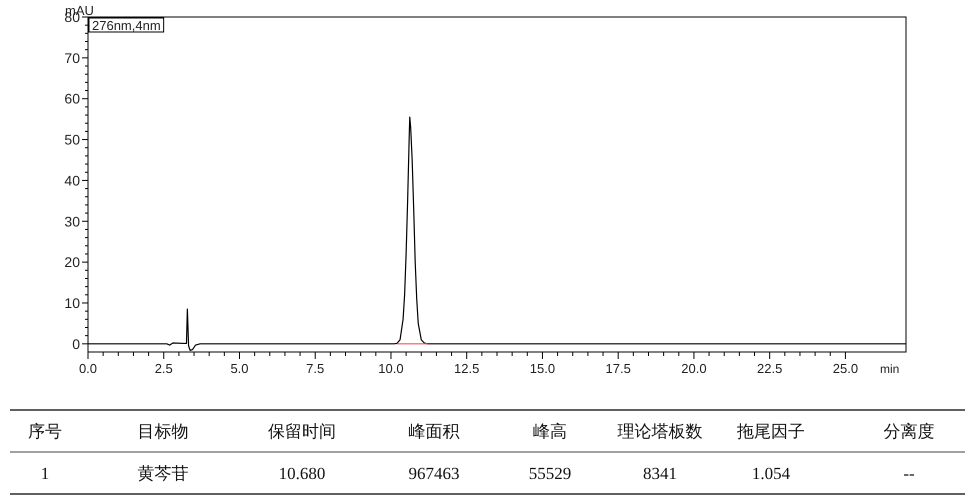 Image resolution: width=974 pixels, height=497 pixels. I want to click on x-tick-label: 7.5, so click(315, 368).